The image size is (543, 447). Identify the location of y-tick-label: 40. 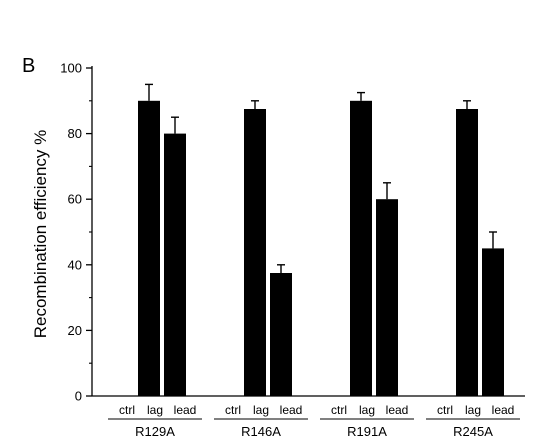
(75, 264).